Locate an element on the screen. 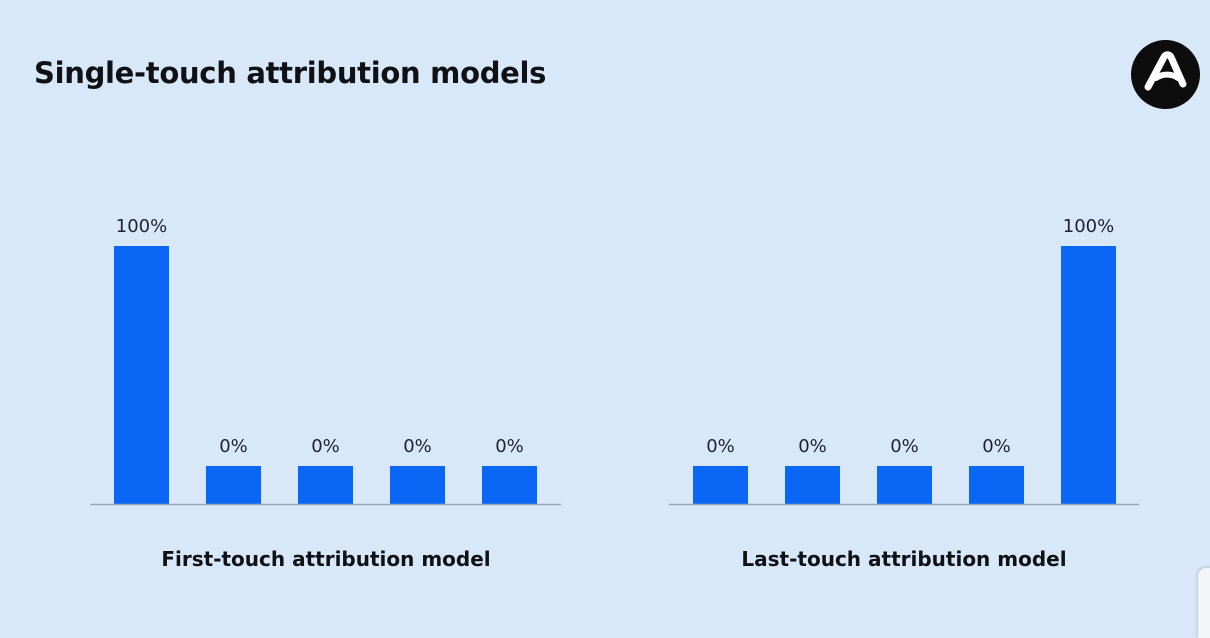 This screenshot has width=1210, height=638. page-title: Single-touch attribution models is located at coordinates (290, 73).